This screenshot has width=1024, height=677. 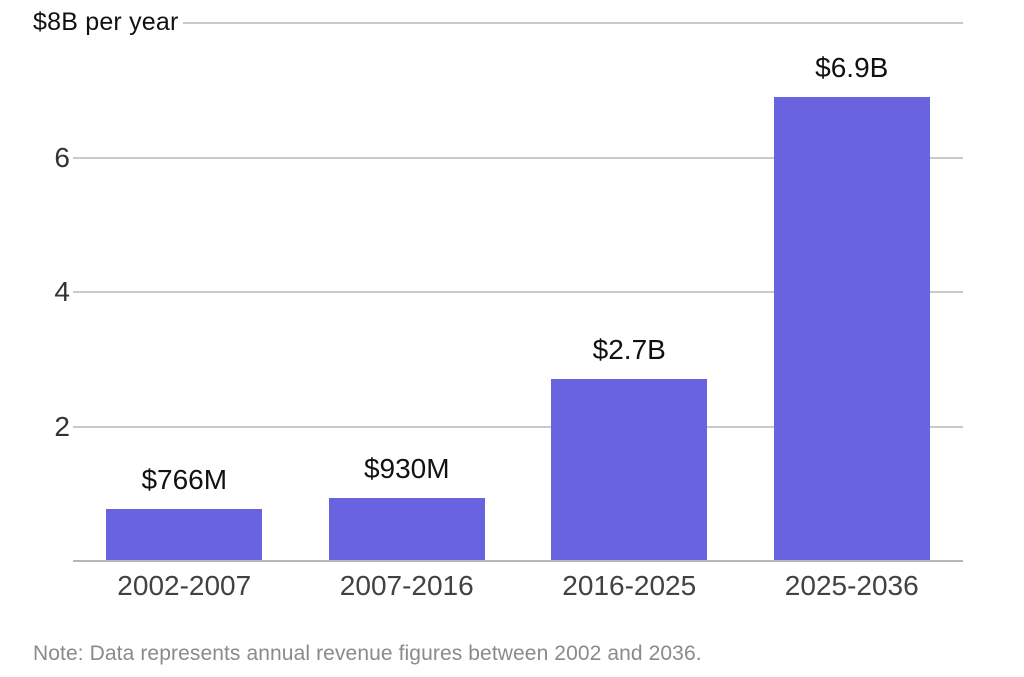 What do you see at coordinates (106, 22) in the screenshot?
I see `chart-title: $8B per year` at bounding box center [106, 22].